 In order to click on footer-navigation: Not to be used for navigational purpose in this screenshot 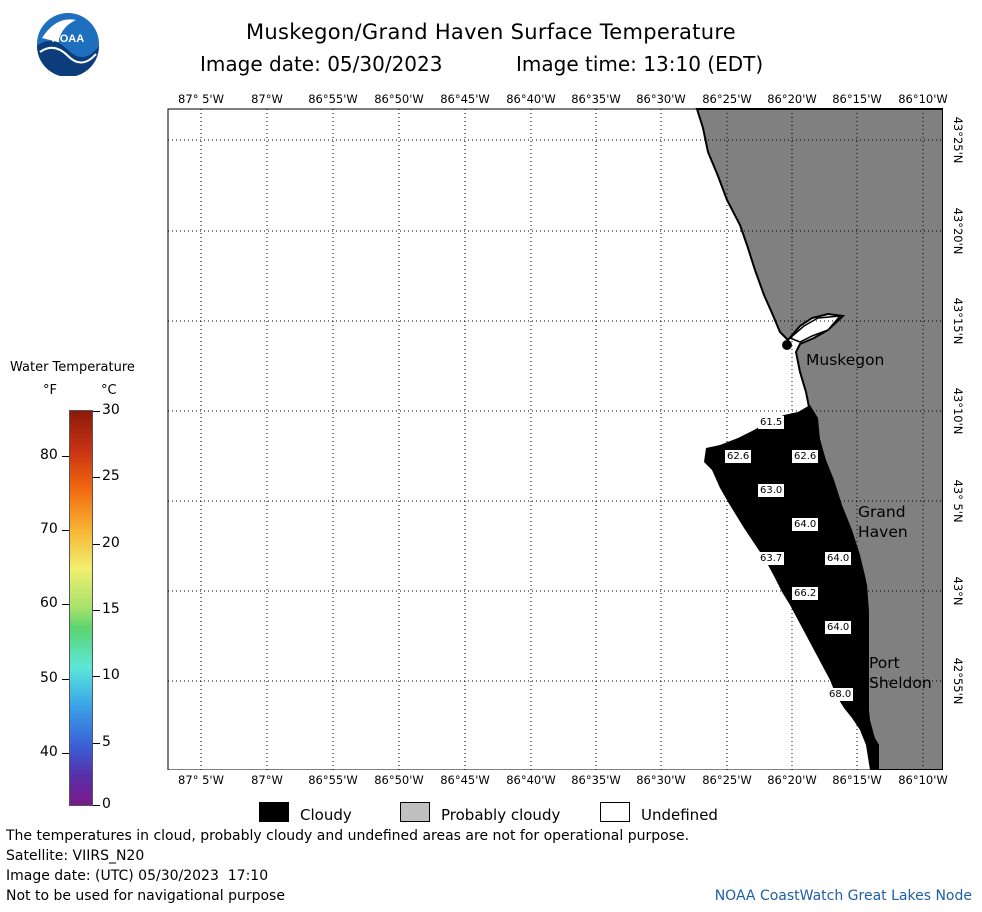, I will do `click(145, 896)`.